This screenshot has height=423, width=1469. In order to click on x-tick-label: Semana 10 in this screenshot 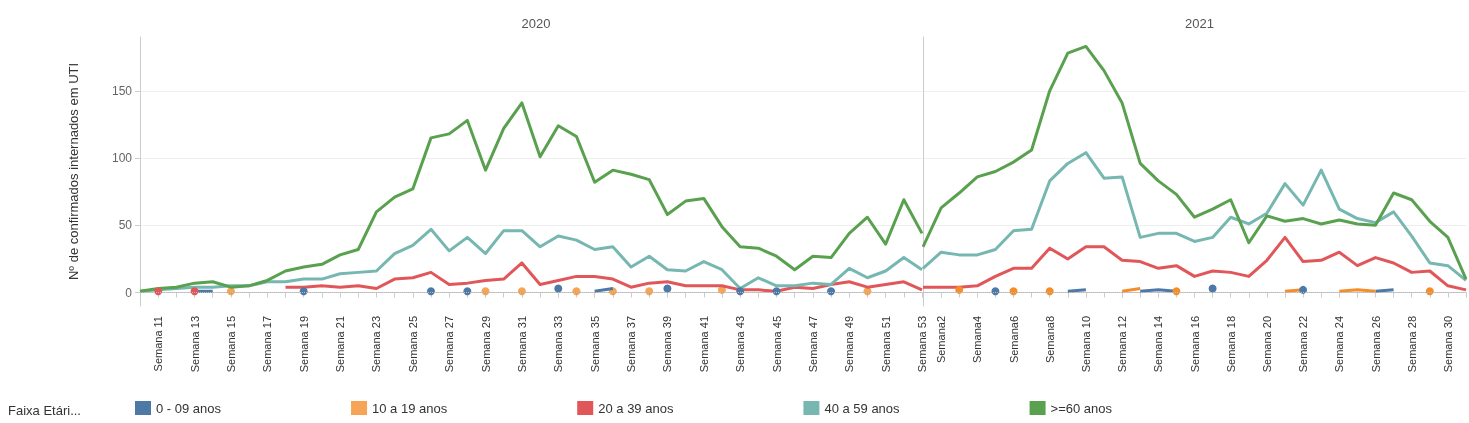, I will do `click(1085, 344)`.